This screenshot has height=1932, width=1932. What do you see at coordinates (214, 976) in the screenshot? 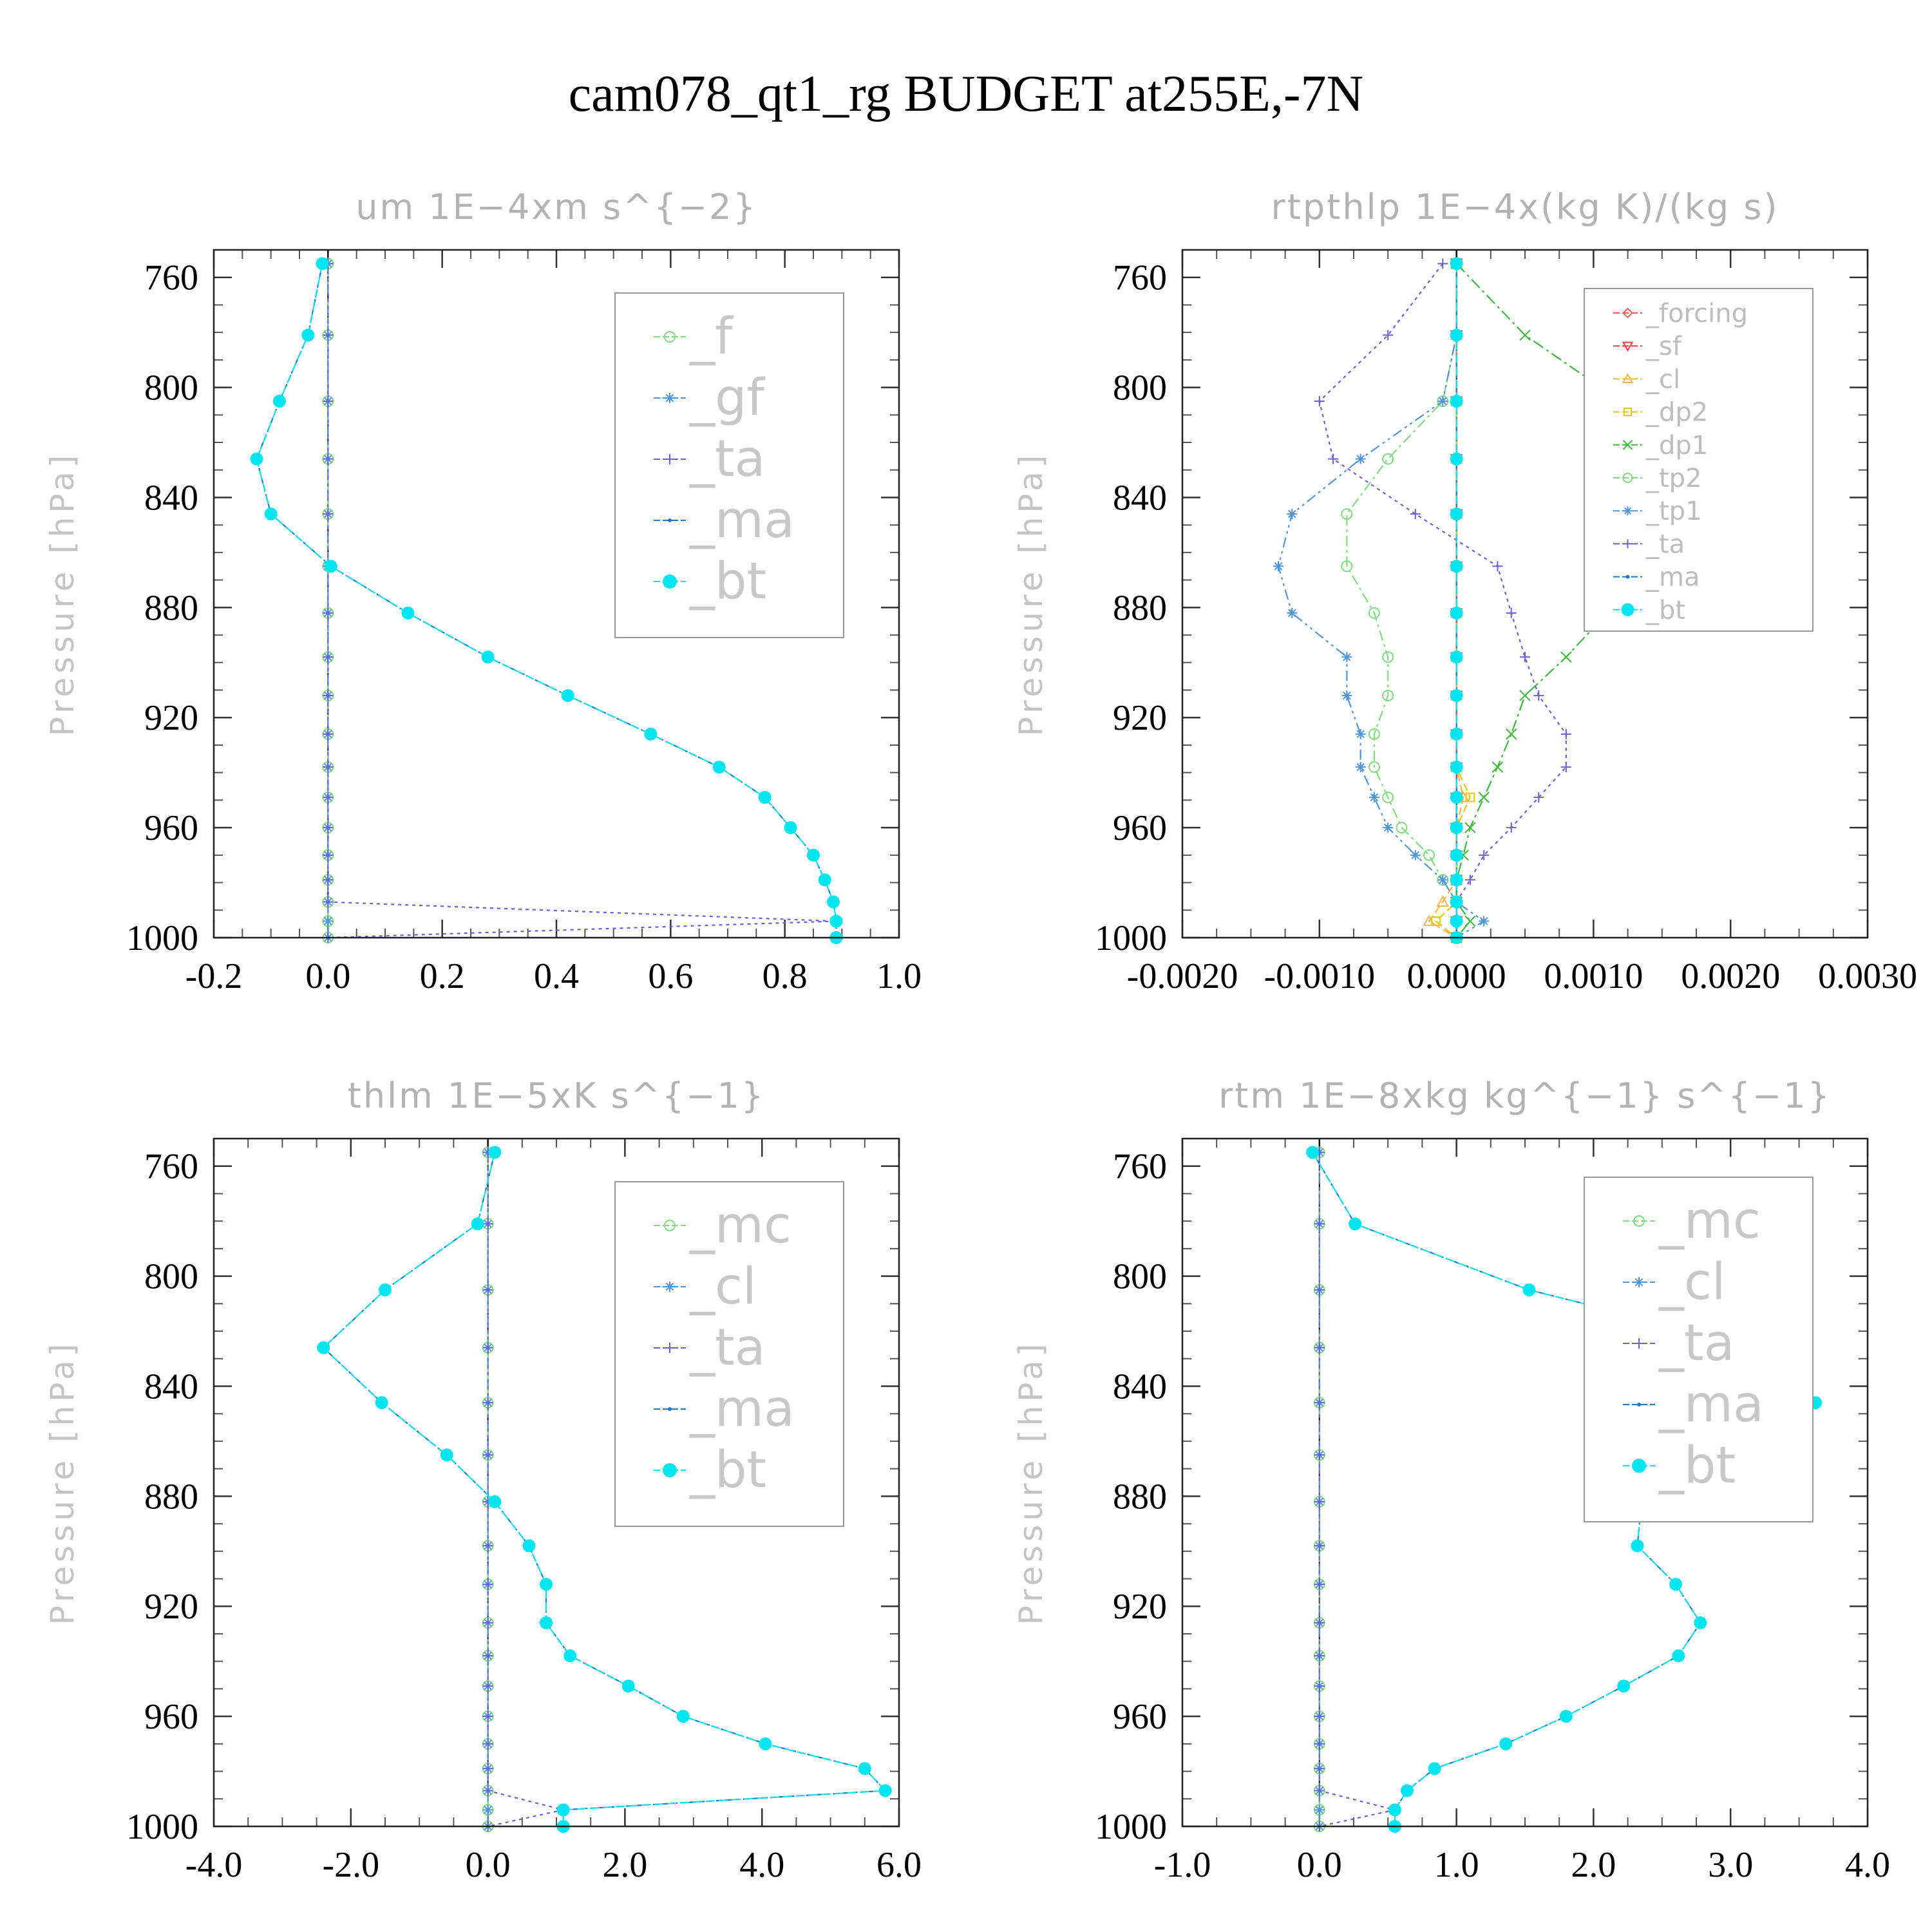
I see `x-tick-label: -0.2` at bounding box center [214, 976].